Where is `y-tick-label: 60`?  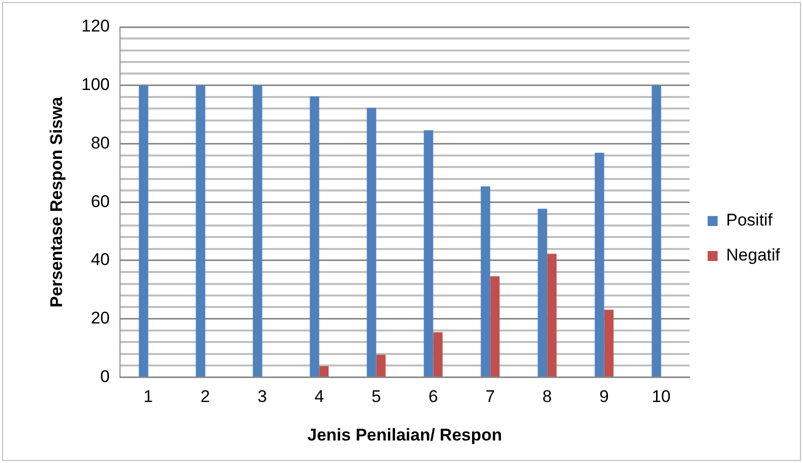 y-tick-label: 60 is located at coordinates (100, 201).